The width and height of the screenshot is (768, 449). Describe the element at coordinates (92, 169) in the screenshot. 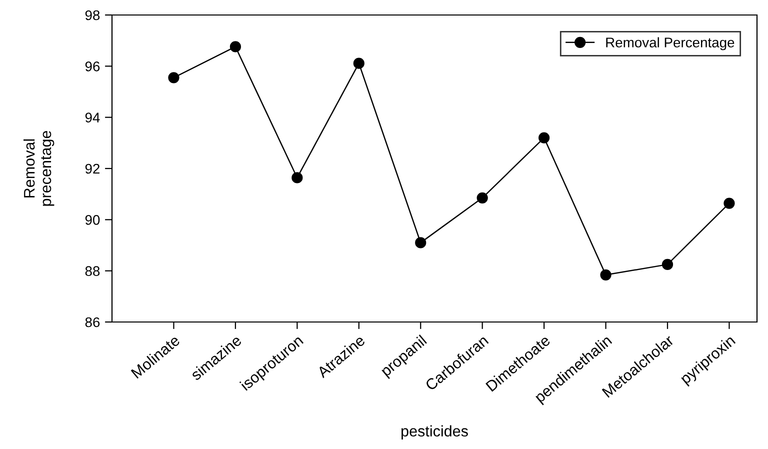

I see `y-tick-label: 92` at that location.